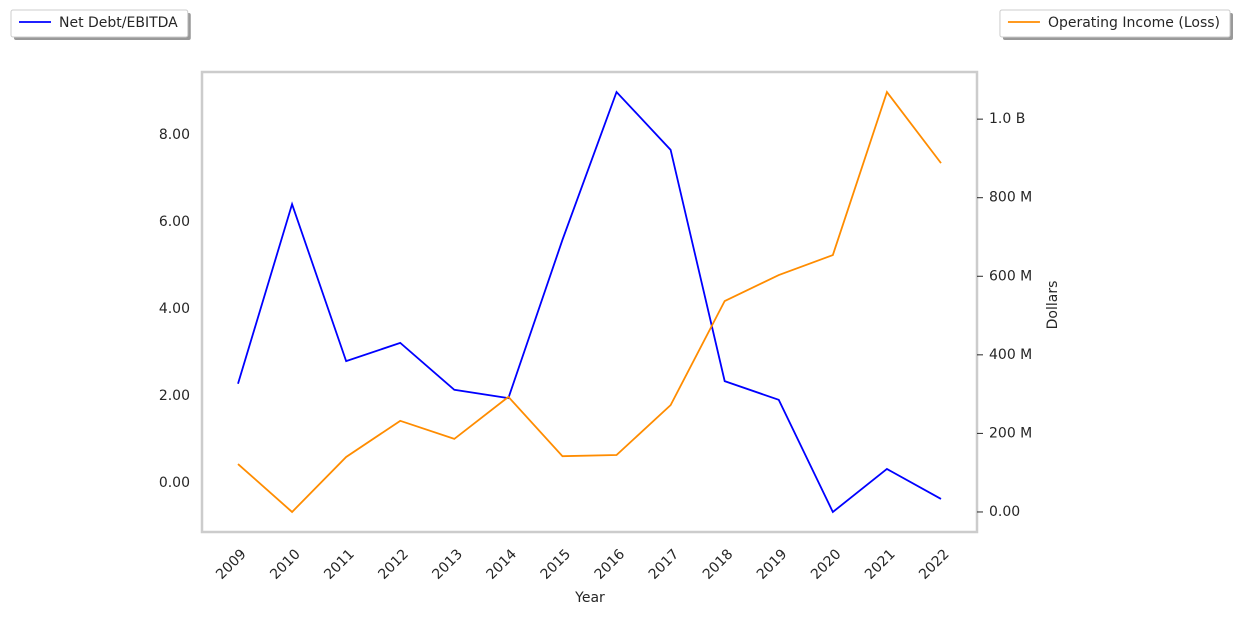 The image size is (1238, 618). What do you see at coordinates (664, 564) in the screenshot?
I see `x-tick-label: 2017` at bounding box center [664, 564].